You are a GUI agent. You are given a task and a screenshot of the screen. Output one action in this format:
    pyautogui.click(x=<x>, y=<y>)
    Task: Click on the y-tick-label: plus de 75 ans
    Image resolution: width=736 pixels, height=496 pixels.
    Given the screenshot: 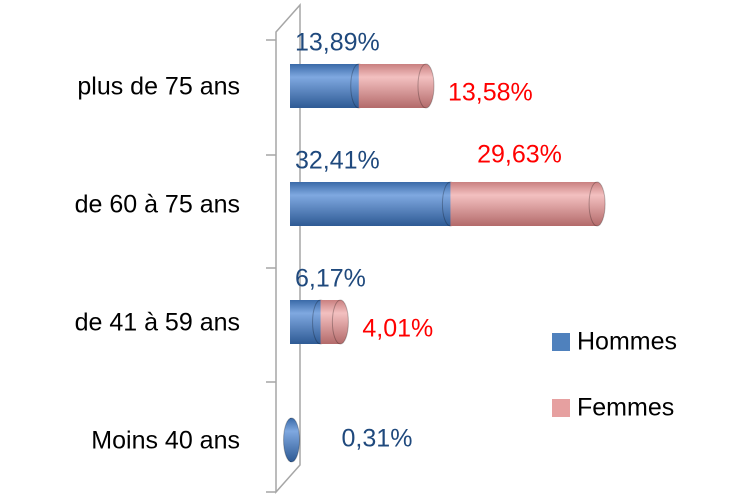 What is the action you would take?
    pyautogui.click(x=158, y=87)
    